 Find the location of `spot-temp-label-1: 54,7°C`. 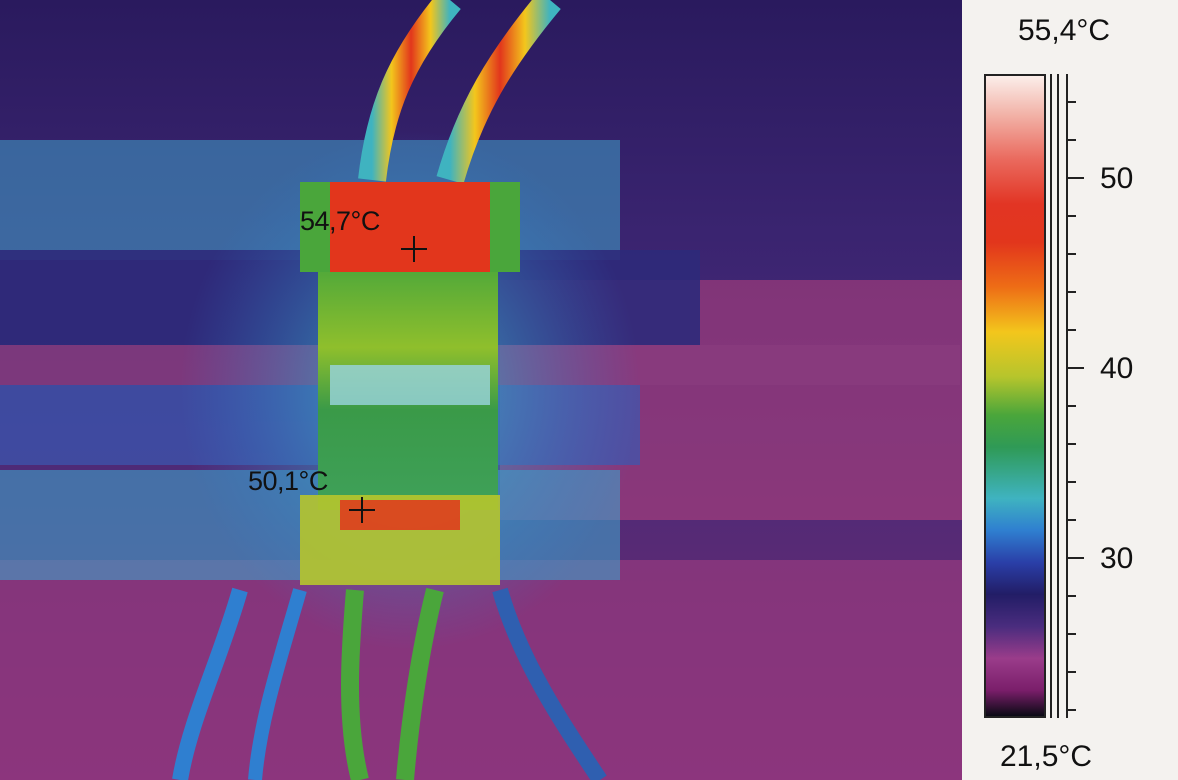

spot-temp-label-1: 54,7°C is located at coordinates (340, 221).